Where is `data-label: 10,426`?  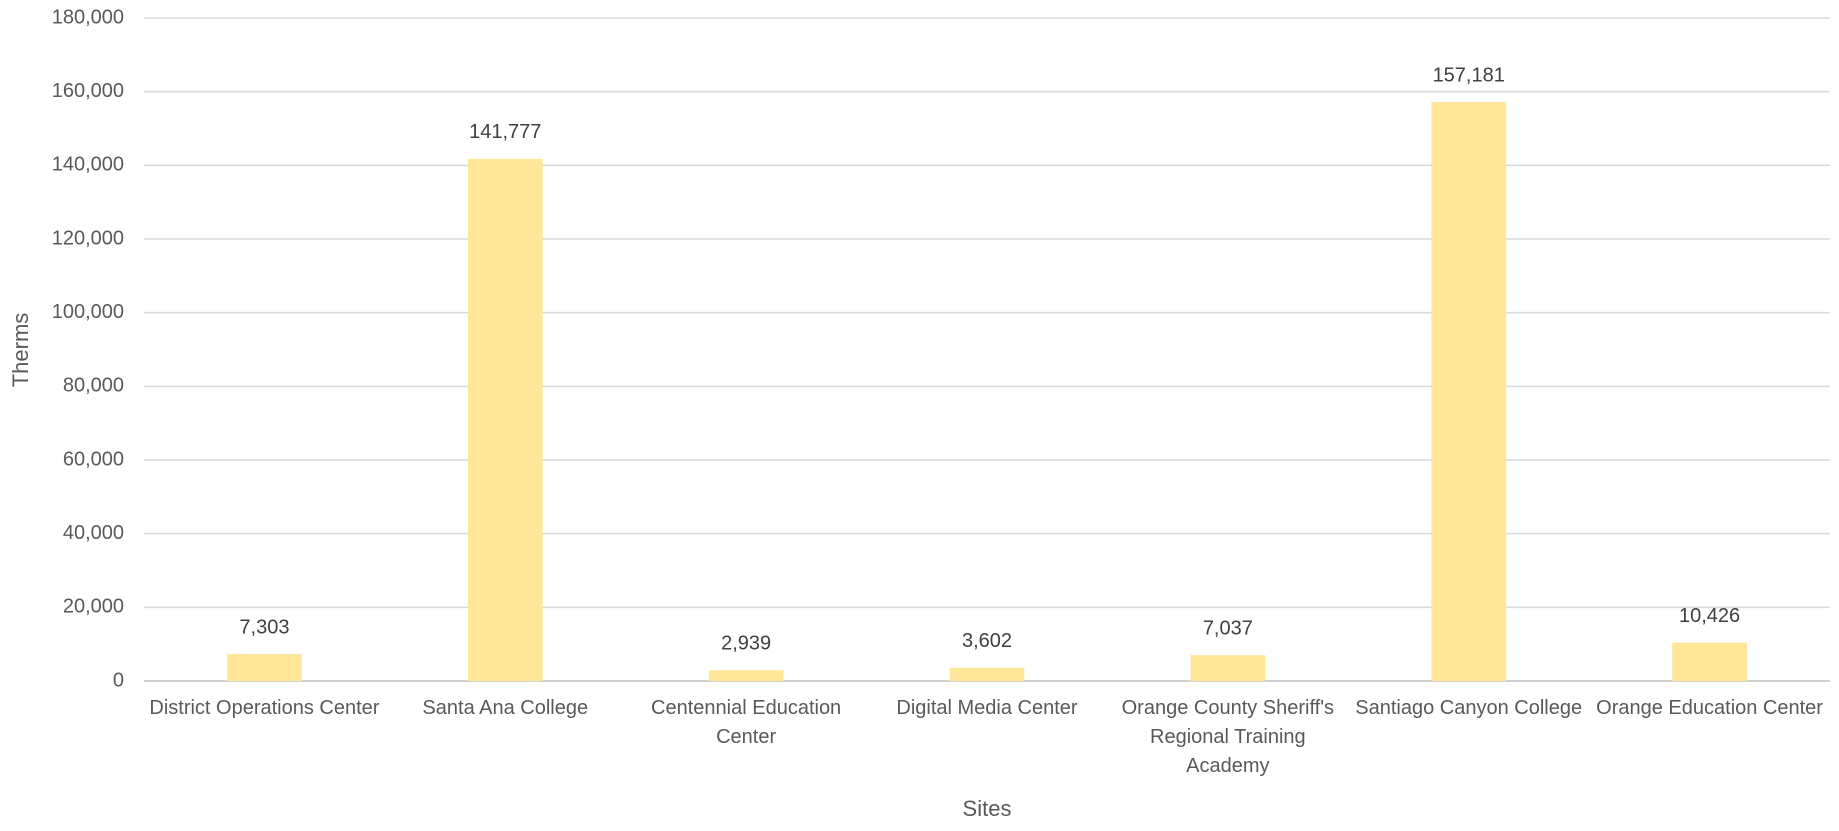 data-label: 10,426 is located at coordinates (1709, 616).